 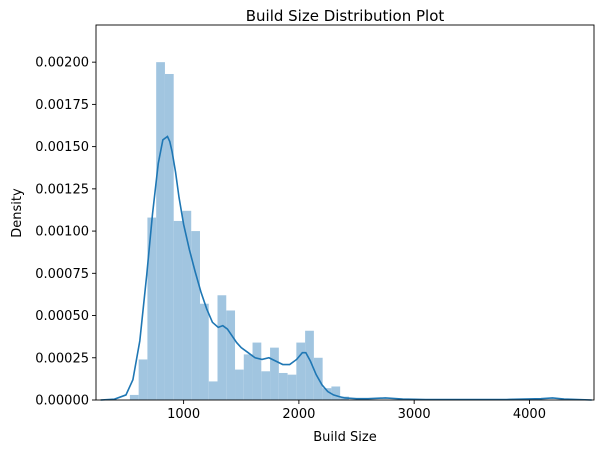 What do you see at coordinates (345, 16) in the screenshot?
I see `chart-title: Build Size Distribution Plot` at bounding box center [345, 16].